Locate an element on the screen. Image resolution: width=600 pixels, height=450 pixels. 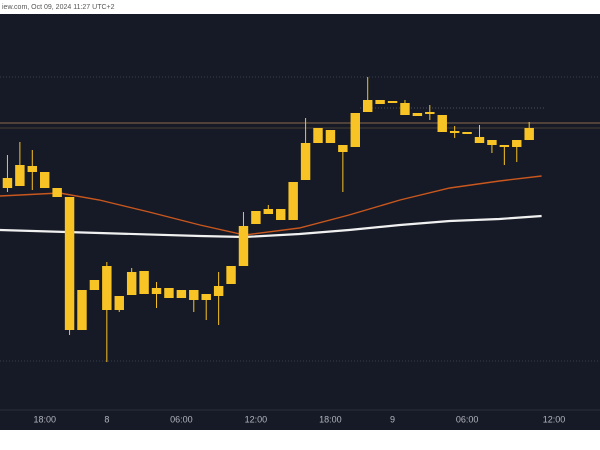
header-text: iew.com, Oct 09, 2024 11:27 UTC+2 is located at coordinates (58, 7).